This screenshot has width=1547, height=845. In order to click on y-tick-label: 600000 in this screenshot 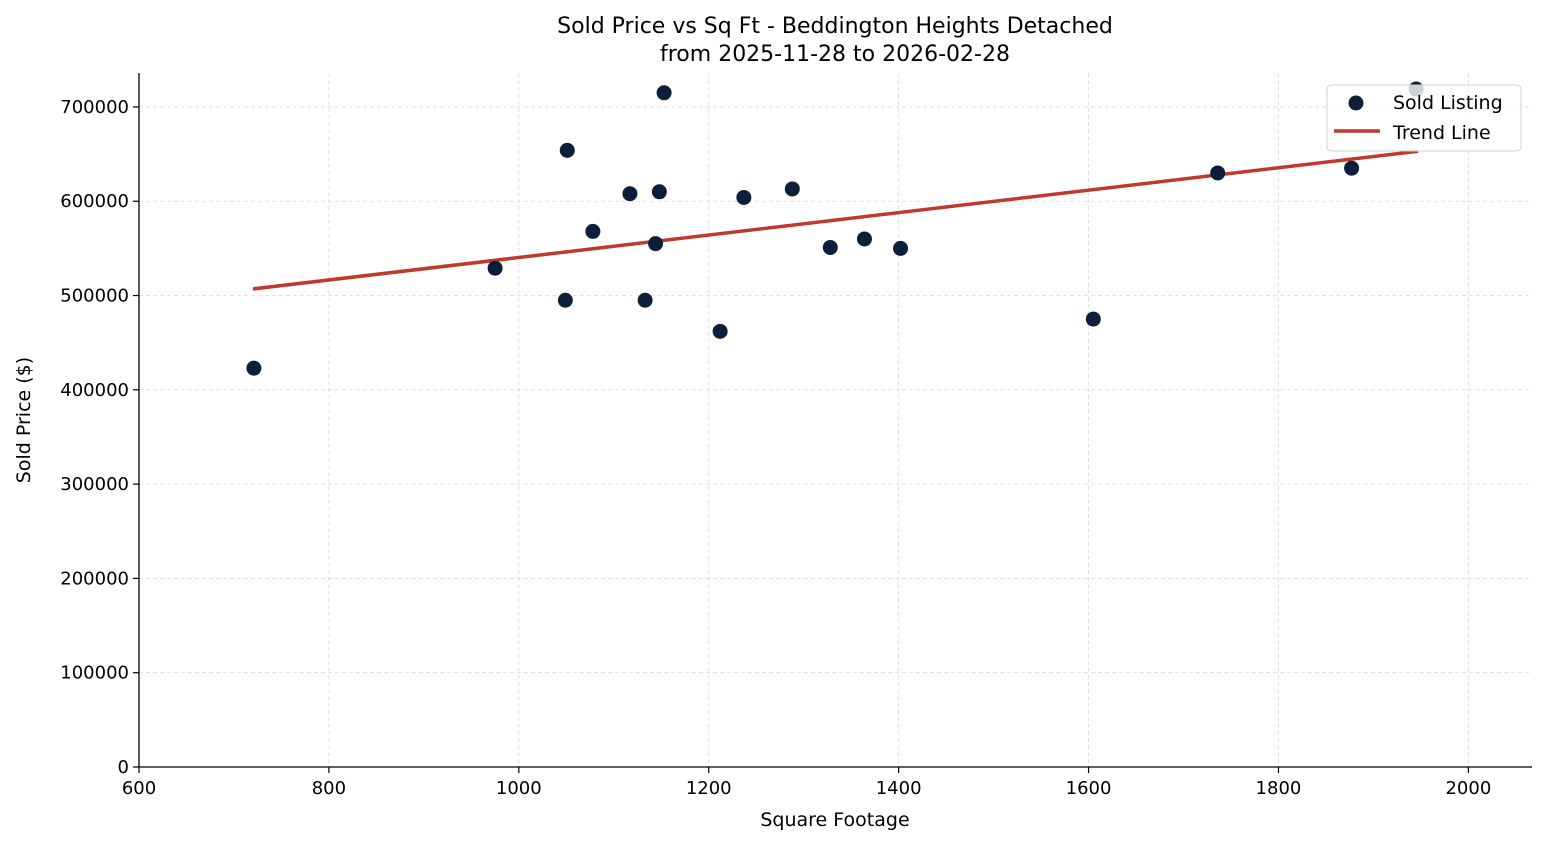, I will do `click(94, 201)`.